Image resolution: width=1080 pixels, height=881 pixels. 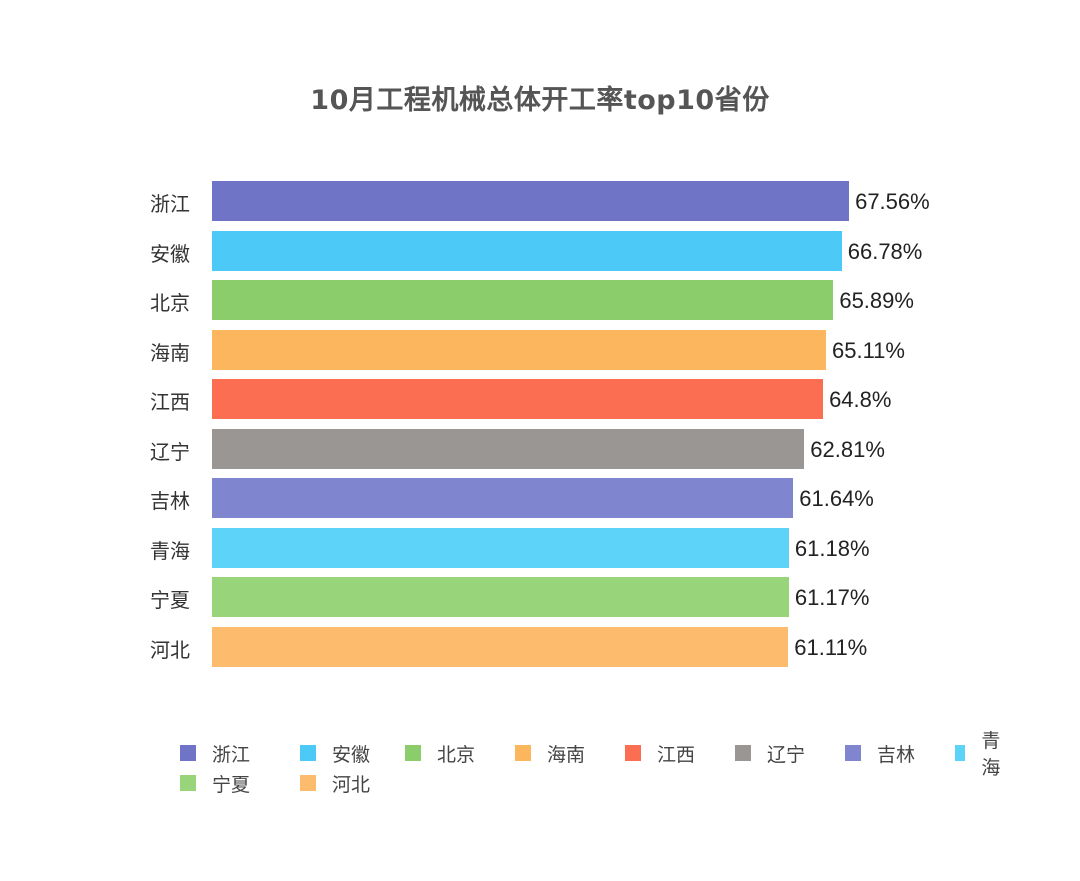 What do you see at coordinates (860, 399) in the screenshot?
I see `value-label: 64.8%` at bounding box center [860, 399].